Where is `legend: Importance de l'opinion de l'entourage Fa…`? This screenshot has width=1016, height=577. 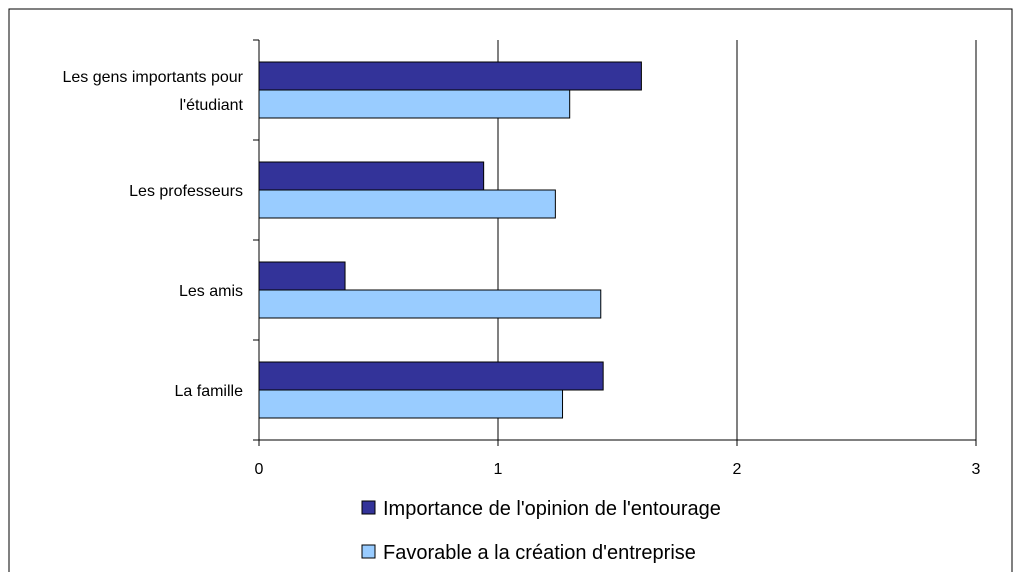
legend: Importance de l'opinion de l'entourage Fa… is located at coordinates (541, 531).